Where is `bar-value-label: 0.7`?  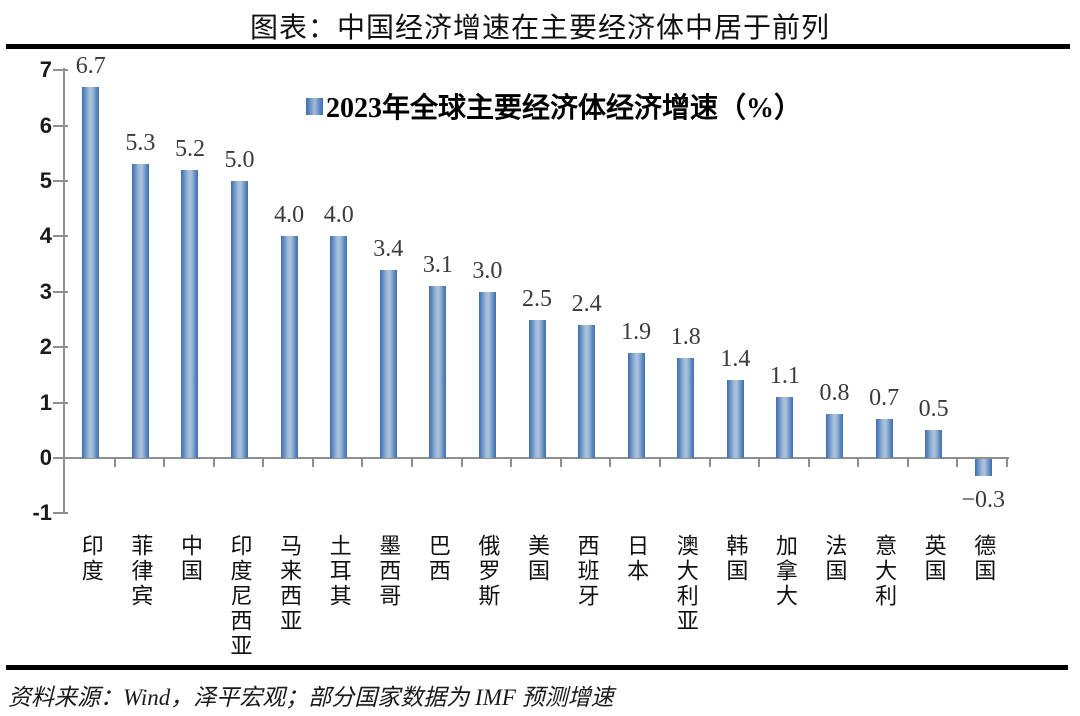 bar-value-label: 0.7 is located at coordinates (884, 398).